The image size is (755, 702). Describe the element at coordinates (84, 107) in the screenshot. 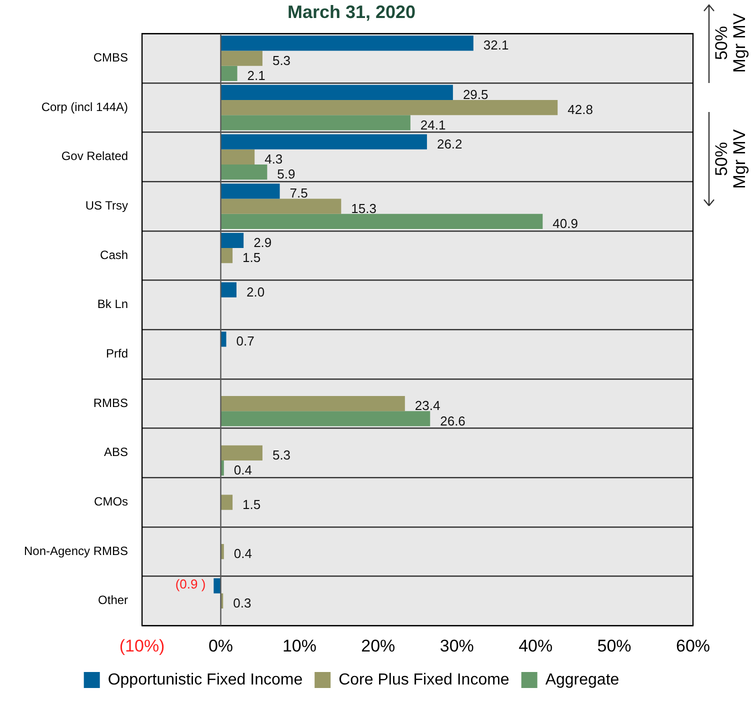

I see `y-tick-label: Corp (incl 144A)` at that location.